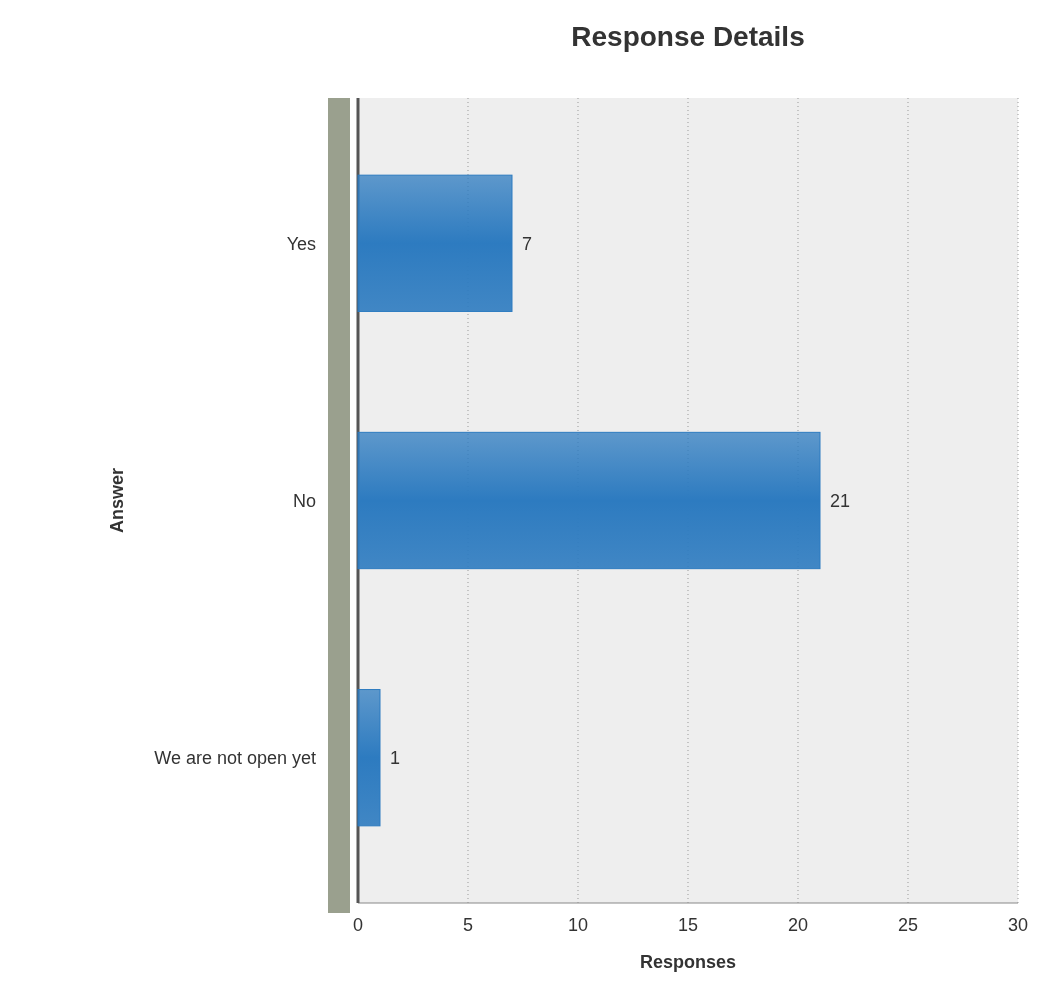 This screenshot has height=990, width=1038. What do you see at coordinates (358, 925) in the screenshot?
I see `x-tick-label: 0` at bounding box center [358, 925].